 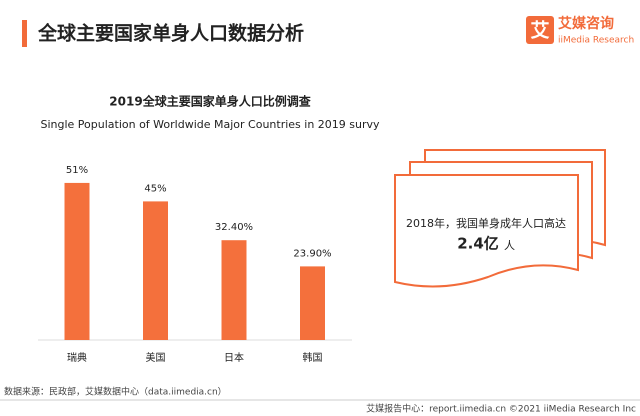 What do you see at coordinates (586, 23) in the screenshot?
I see `logo-name: 艾媒咨询` at bounding box center [586, 23].